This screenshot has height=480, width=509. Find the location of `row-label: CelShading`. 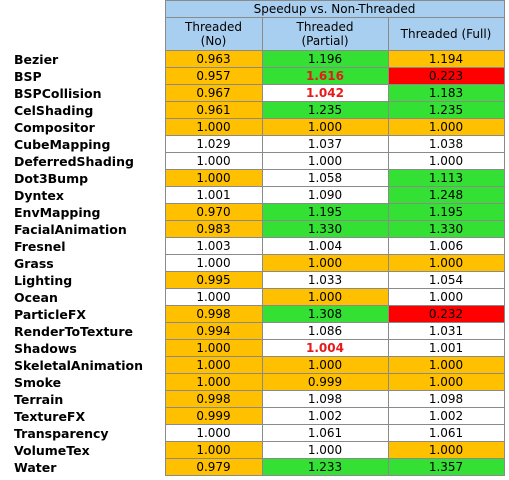

row-label: CelShading is located at coordinates (54, 110).